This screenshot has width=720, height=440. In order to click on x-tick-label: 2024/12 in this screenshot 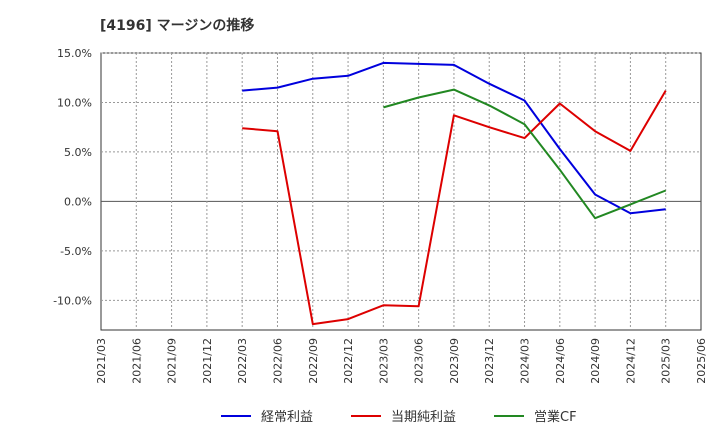, I will do `click(630, 361)`.